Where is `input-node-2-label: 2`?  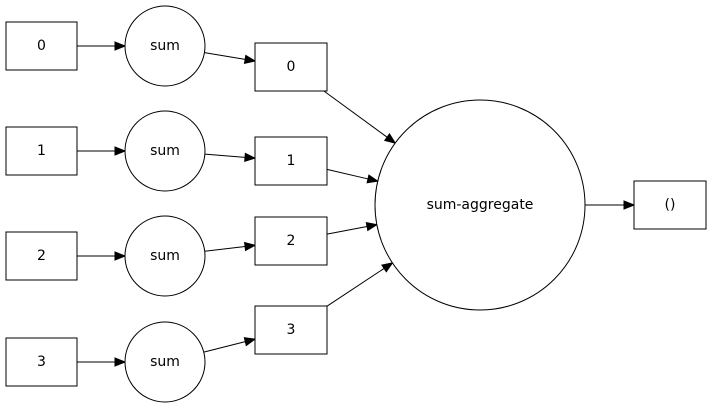 input-node-2-label: 2 is located at coordinates (41, 256).